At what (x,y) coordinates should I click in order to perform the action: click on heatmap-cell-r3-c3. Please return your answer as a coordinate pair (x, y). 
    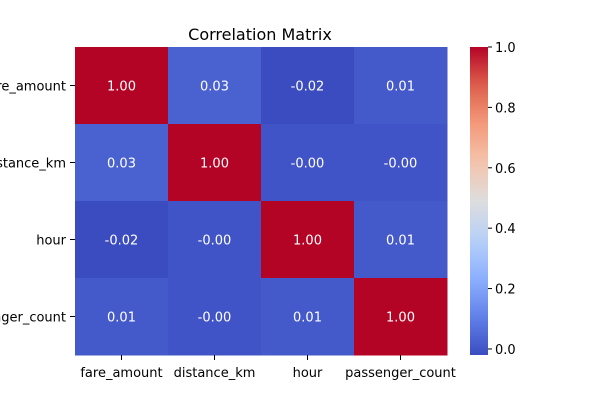
    Looking at the image, I should click on (401, 317).